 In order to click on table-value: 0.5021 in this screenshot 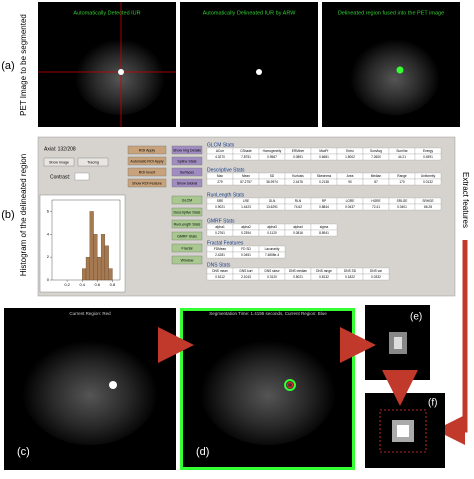, I will do `click(298, 277)`.